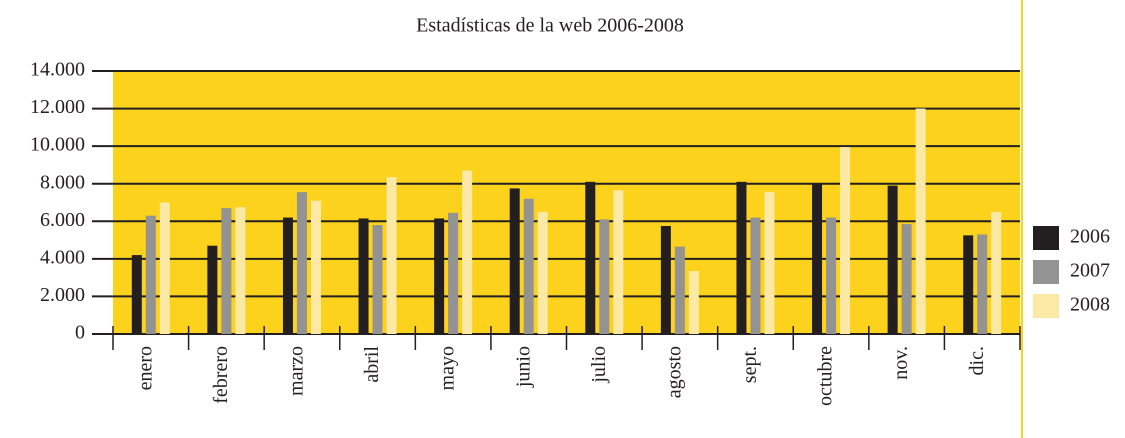  I want to click on x-tick-label: julio, so click(599, 365).